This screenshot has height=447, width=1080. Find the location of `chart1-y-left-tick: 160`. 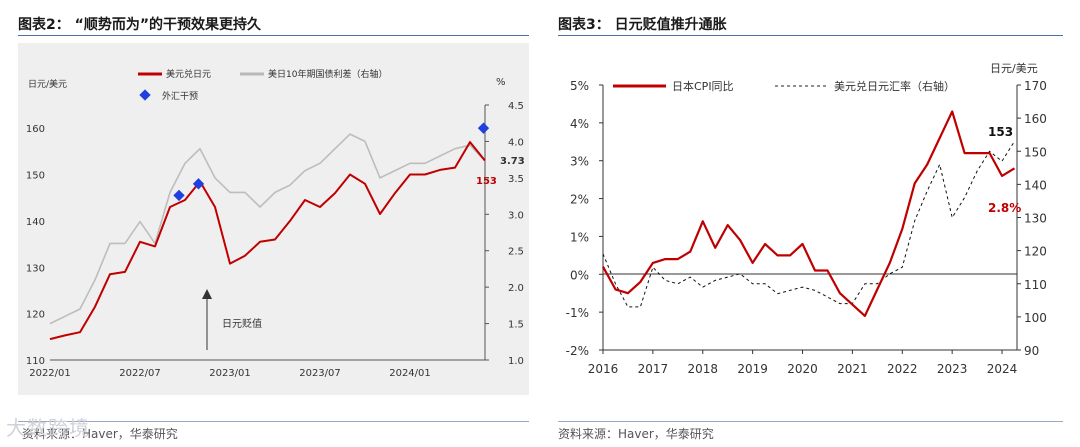

chart1-y-left-tick: 160 is located at coordinates (35, 129).